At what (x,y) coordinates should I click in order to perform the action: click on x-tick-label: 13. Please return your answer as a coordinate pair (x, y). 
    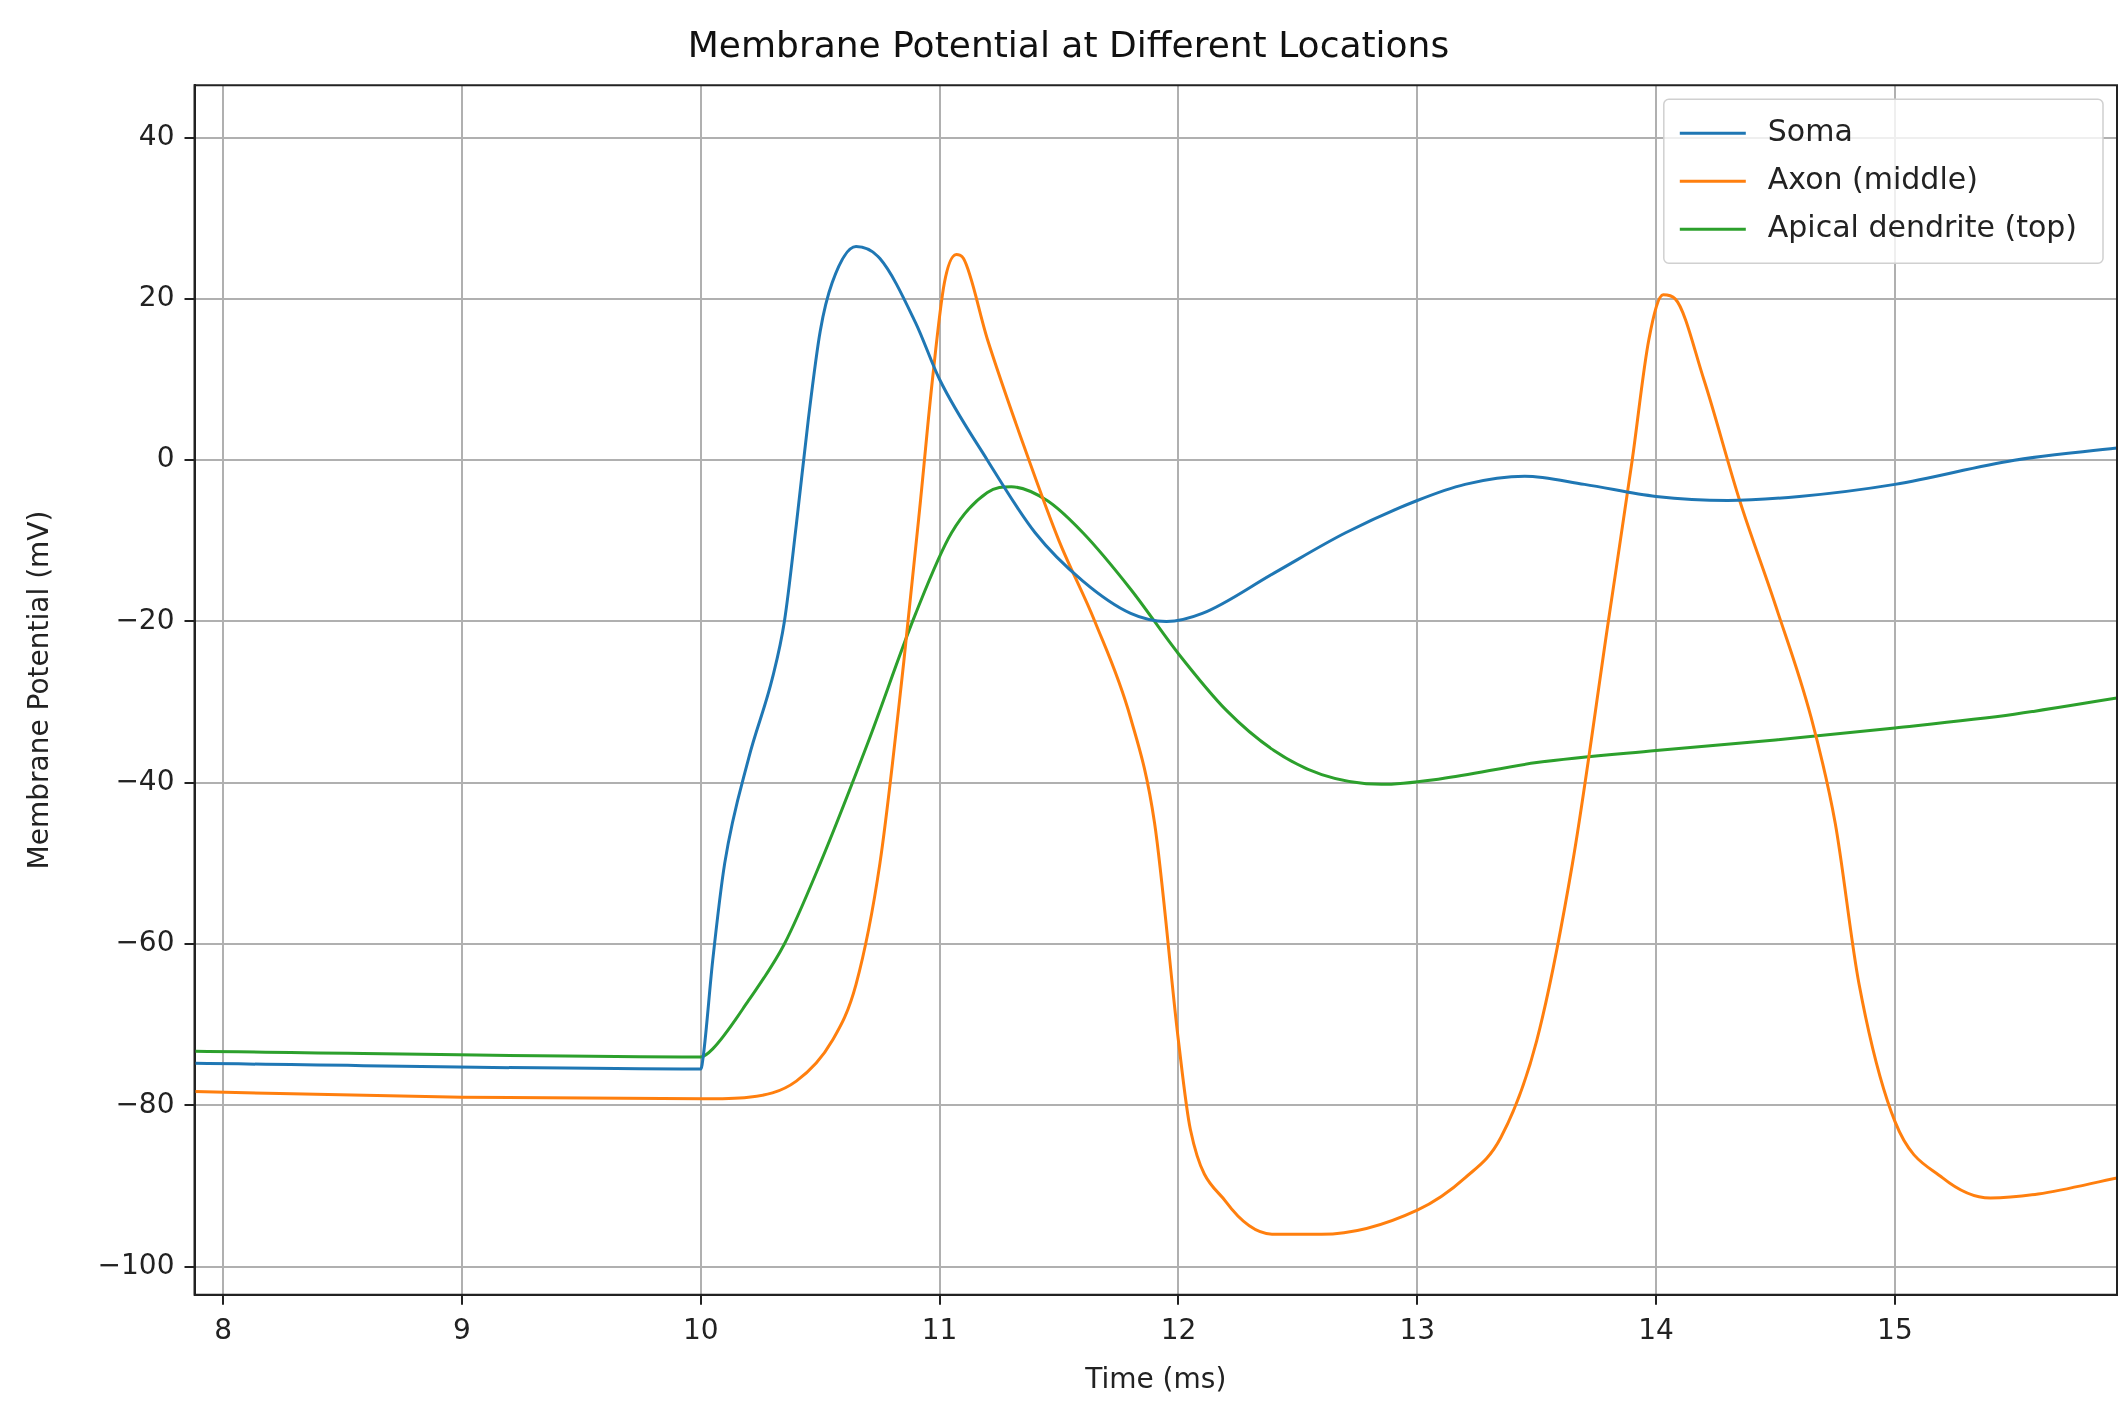
    Looking at the image, I should click on (1417, 1329).